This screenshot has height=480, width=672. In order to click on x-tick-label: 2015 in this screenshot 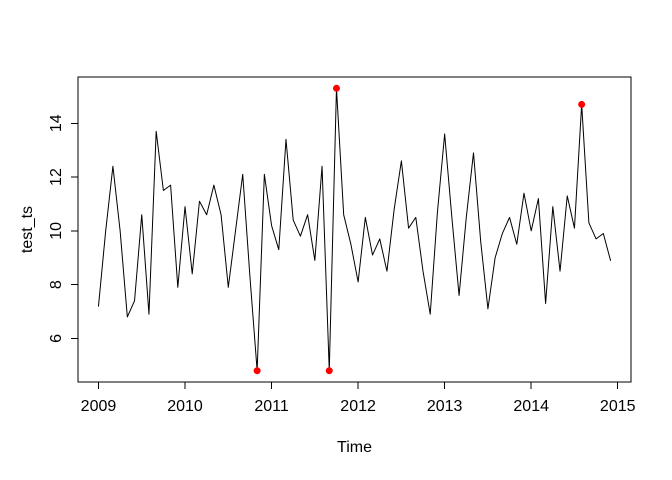, I will do `click(618, 406)`.